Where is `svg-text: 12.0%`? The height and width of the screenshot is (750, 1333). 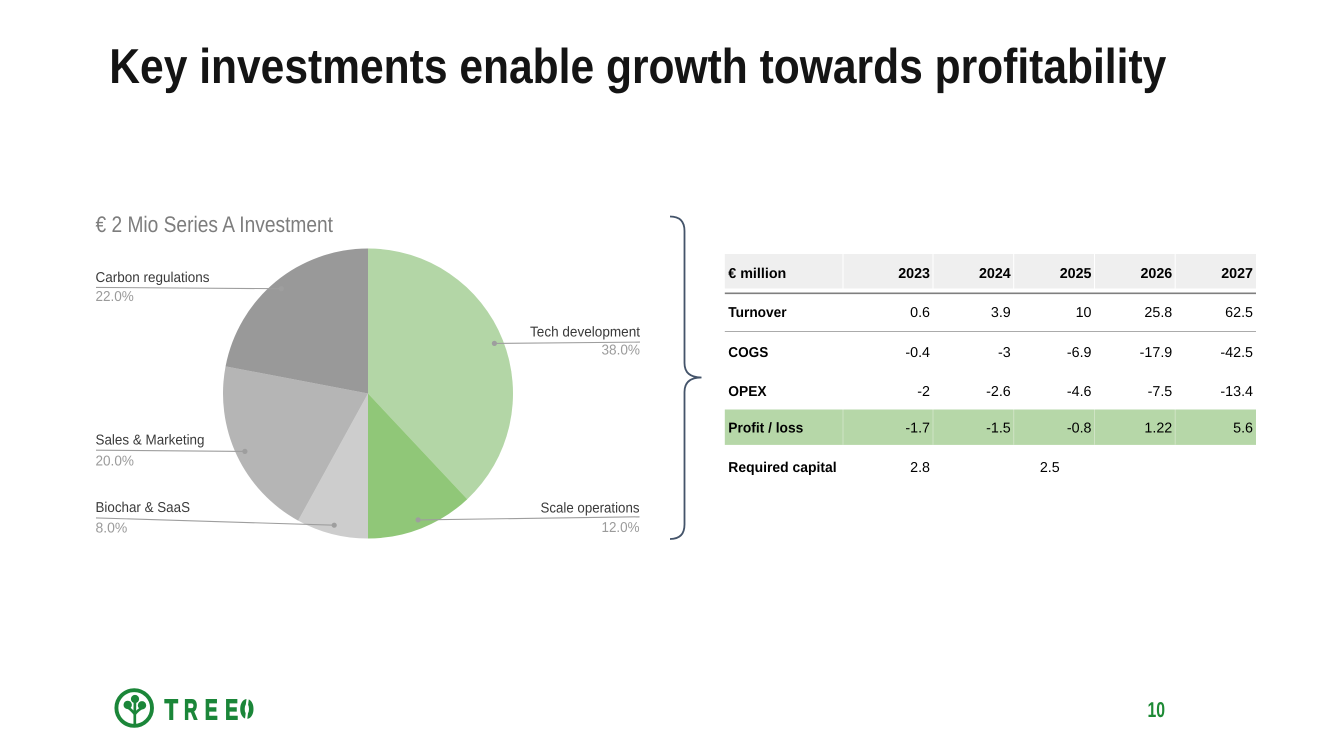 svg-text: 12.0% is located at coordinates (621, 528).